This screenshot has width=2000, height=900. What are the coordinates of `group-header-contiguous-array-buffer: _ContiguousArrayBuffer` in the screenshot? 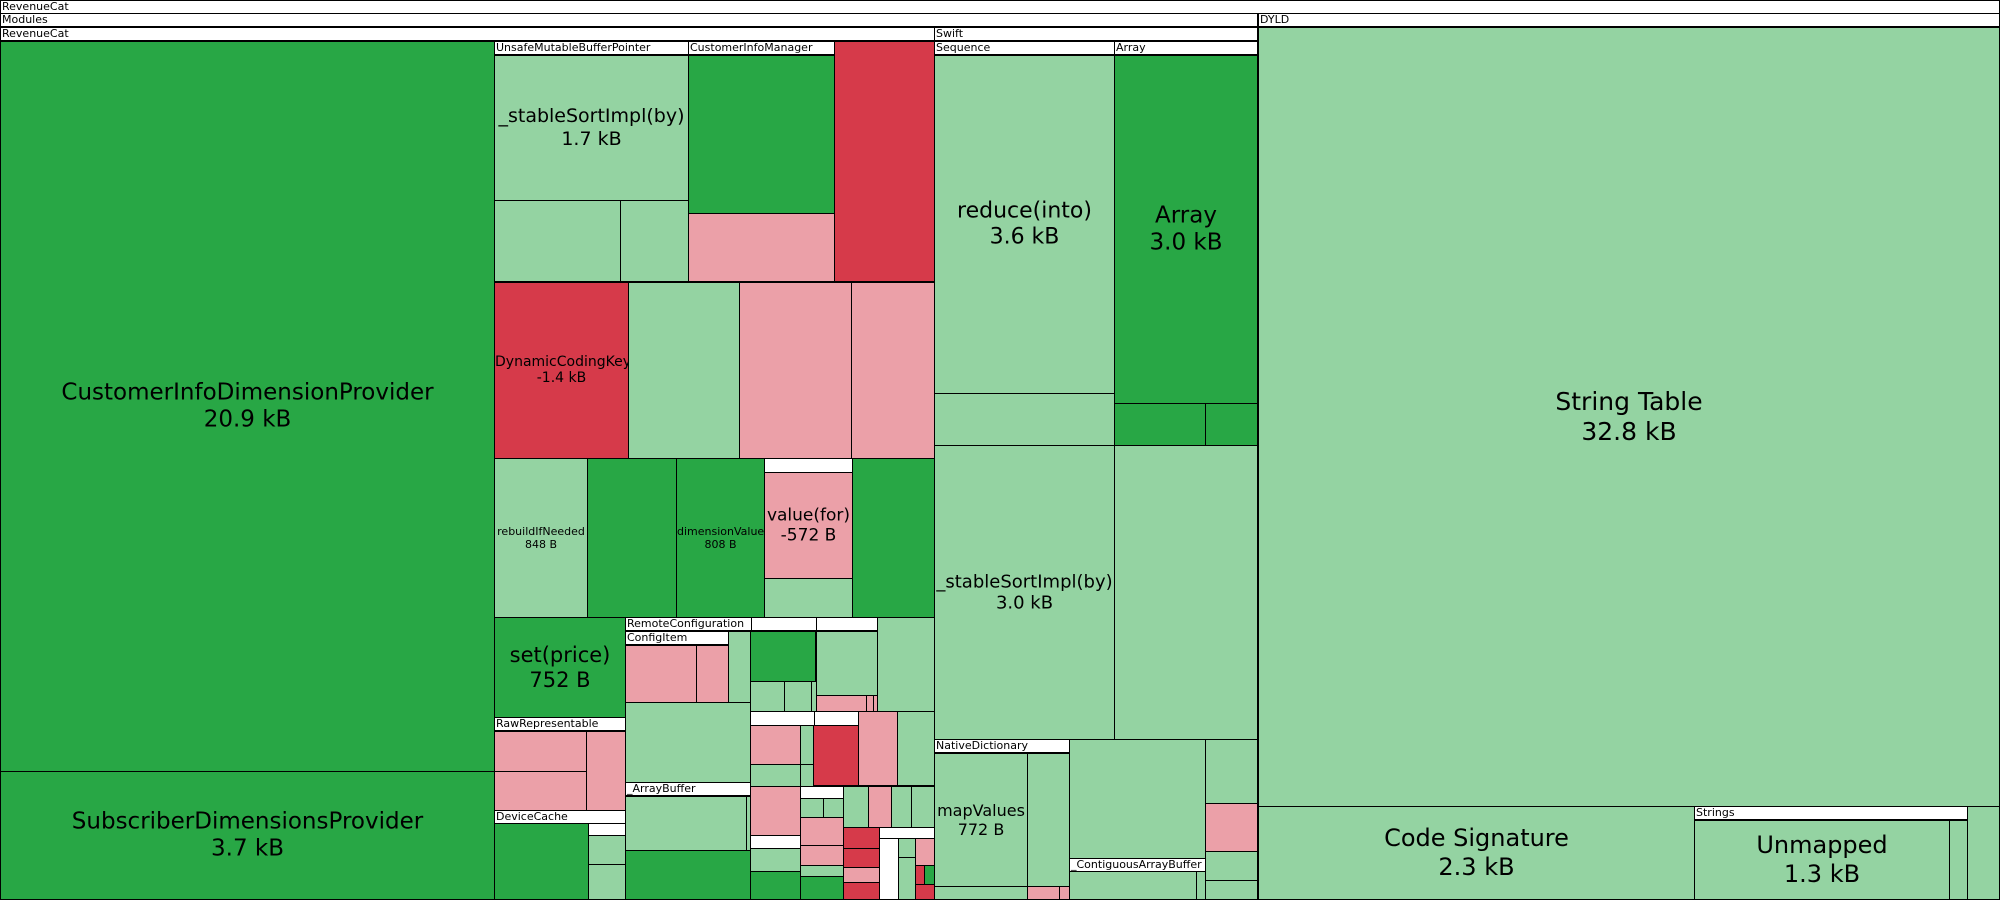 It's located at (1137, 865).